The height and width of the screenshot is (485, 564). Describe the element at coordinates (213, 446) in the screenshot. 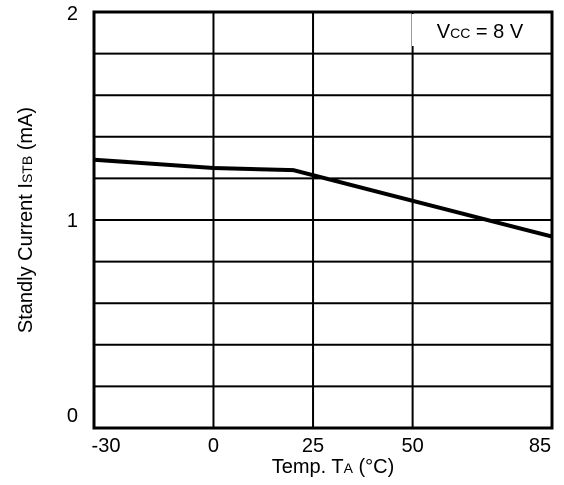

I see `x-tick-label: 0` at that location.